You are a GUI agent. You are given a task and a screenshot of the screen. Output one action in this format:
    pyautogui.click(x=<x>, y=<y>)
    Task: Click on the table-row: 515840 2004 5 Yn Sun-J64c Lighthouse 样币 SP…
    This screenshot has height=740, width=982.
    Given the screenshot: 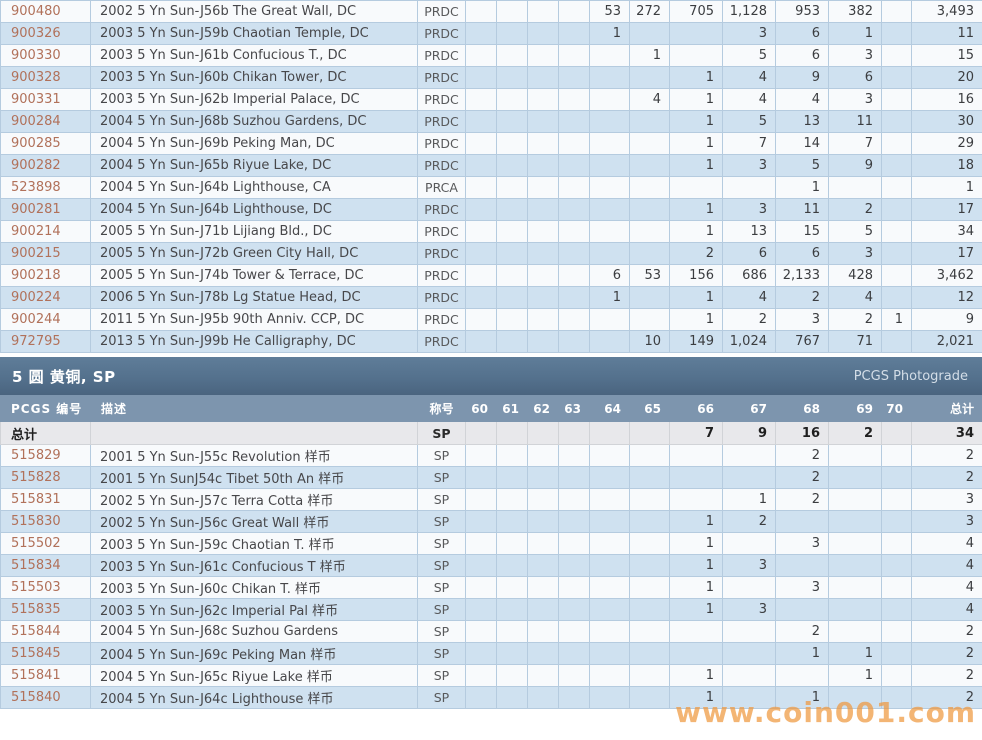 What is the action you would take?
    pyautogui.click(x=491, y=697)
    